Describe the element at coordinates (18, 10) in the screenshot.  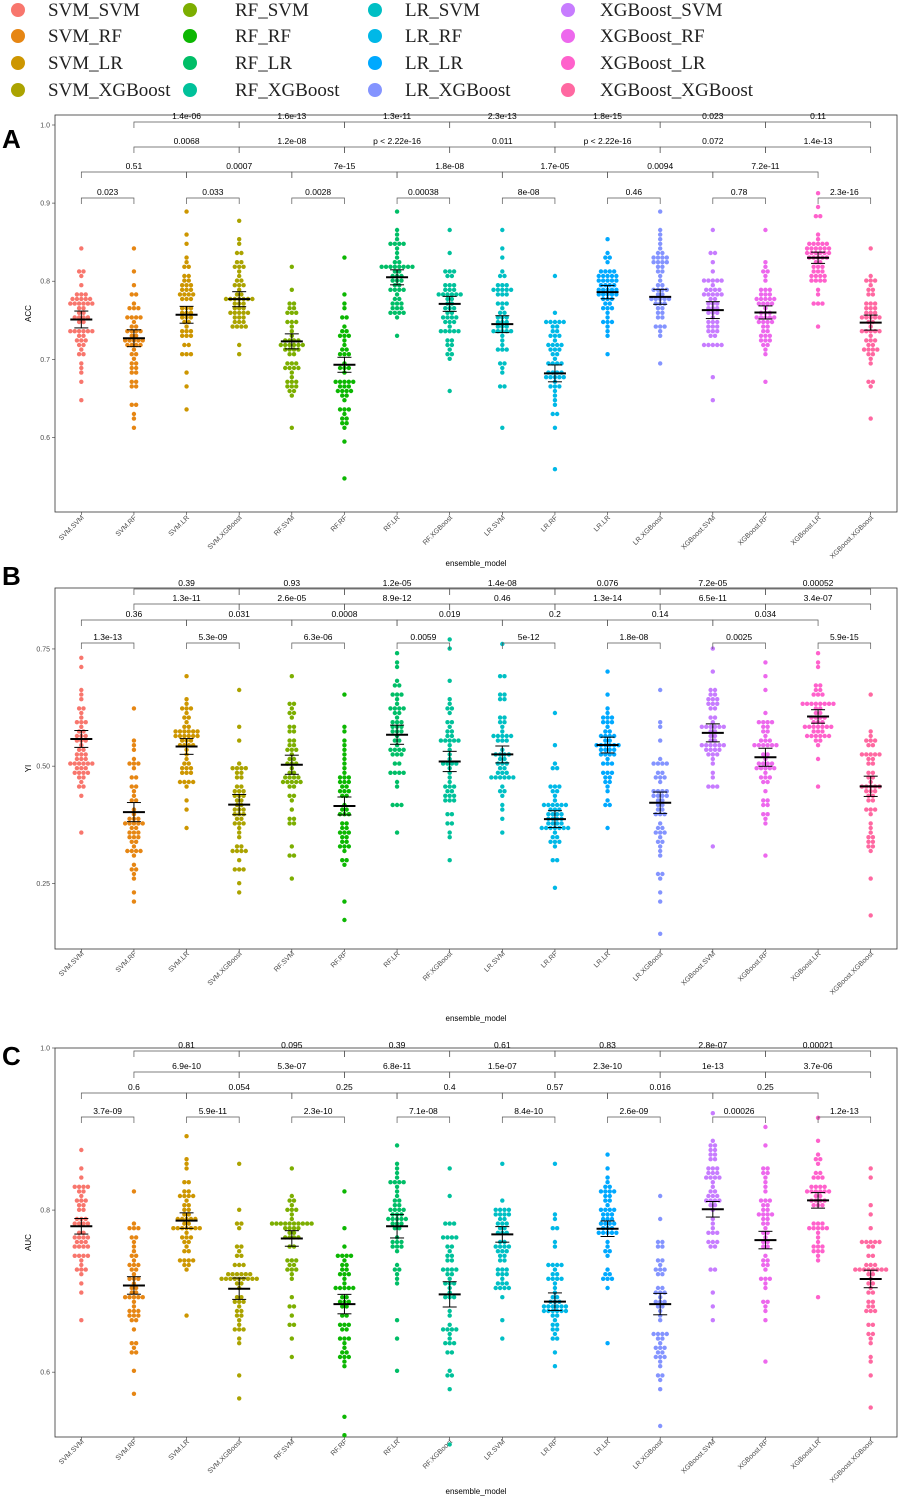
I see `legend-key-svm-svm` at that location.